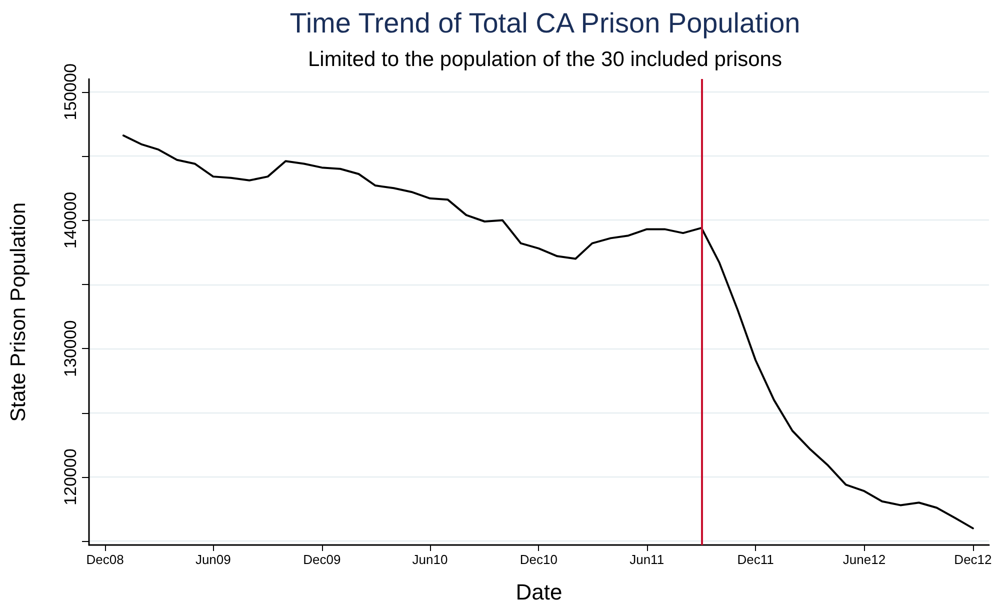  What do you see at coordinates (647, 559) in the screenshot?
I see `x-tick-label: Jun11` at bounding box center [647, 559].